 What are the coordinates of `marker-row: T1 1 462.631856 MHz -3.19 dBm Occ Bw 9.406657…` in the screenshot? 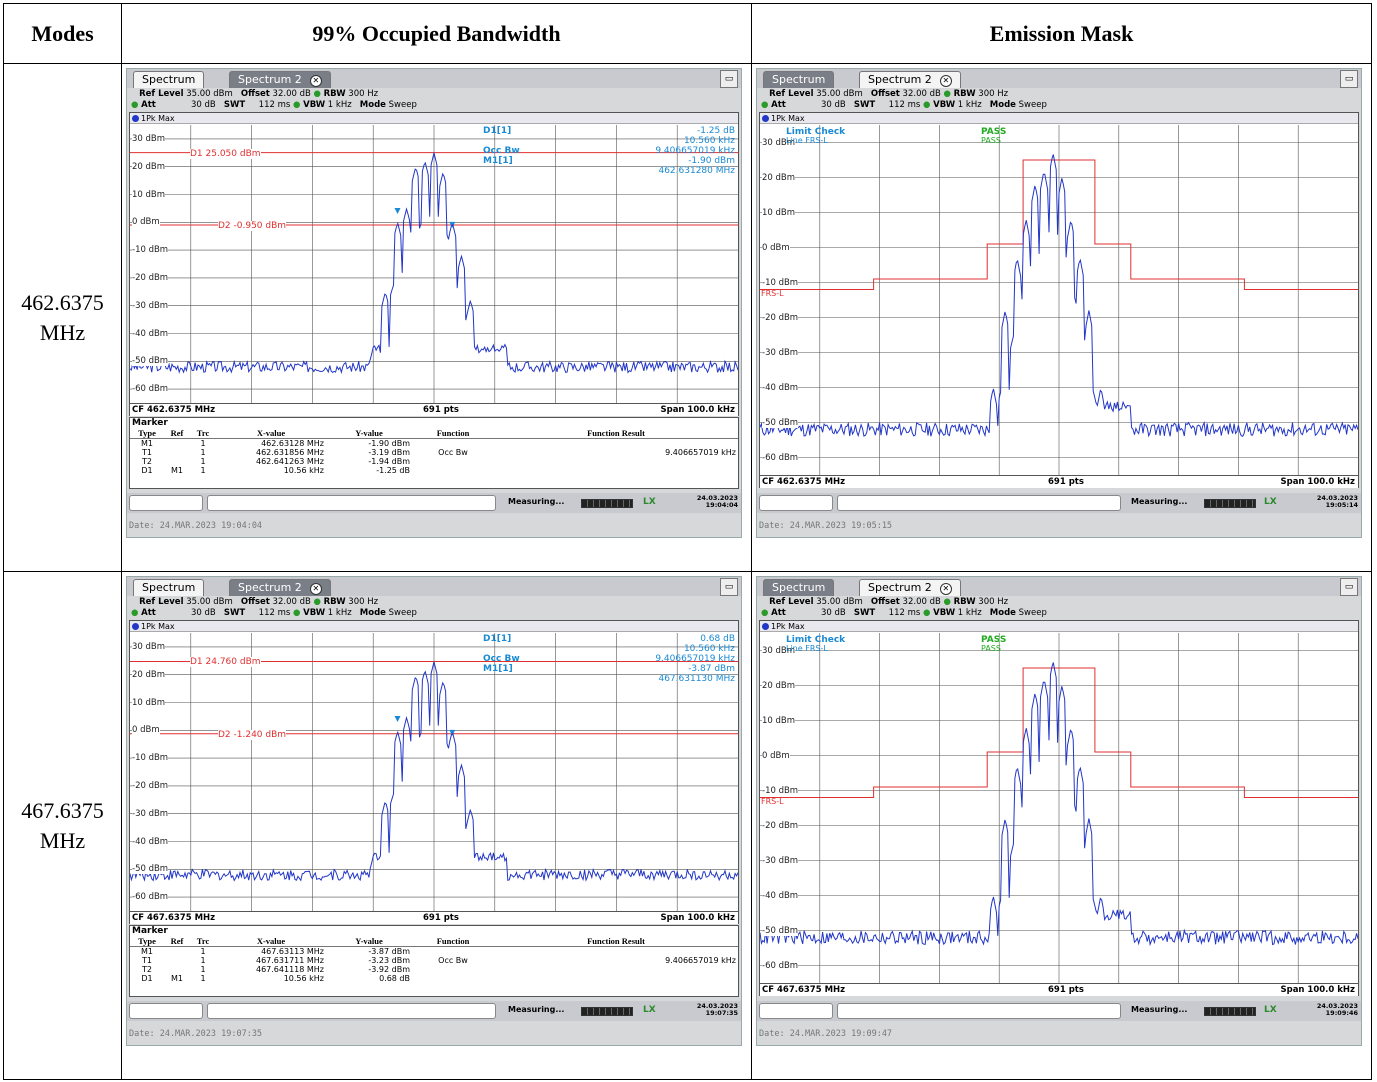 It's located at (434, 452).